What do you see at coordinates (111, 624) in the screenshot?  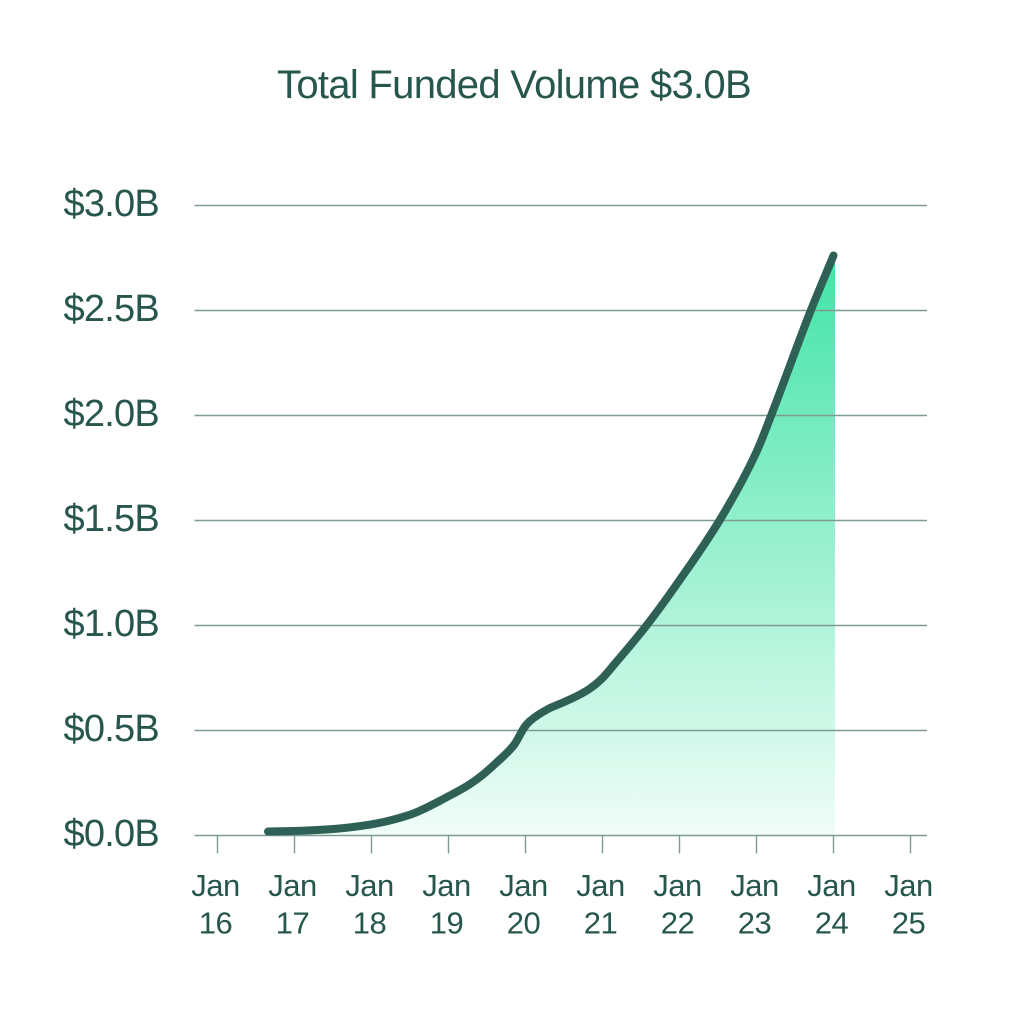 I see `svg-text: $1.0B` at bounding box center [111, 624].